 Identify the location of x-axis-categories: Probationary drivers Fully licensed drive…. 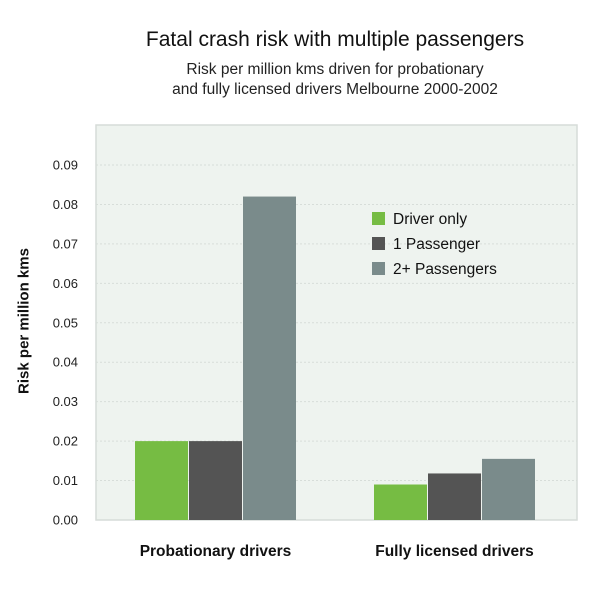
(337, 551).